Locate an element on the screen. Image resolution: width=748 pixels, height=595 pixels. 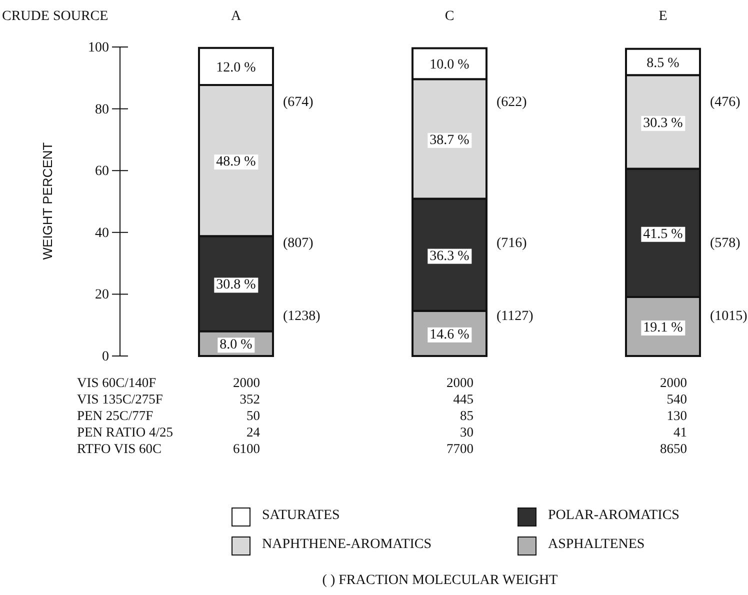
text: 540 is located at coordinates (677, 399).